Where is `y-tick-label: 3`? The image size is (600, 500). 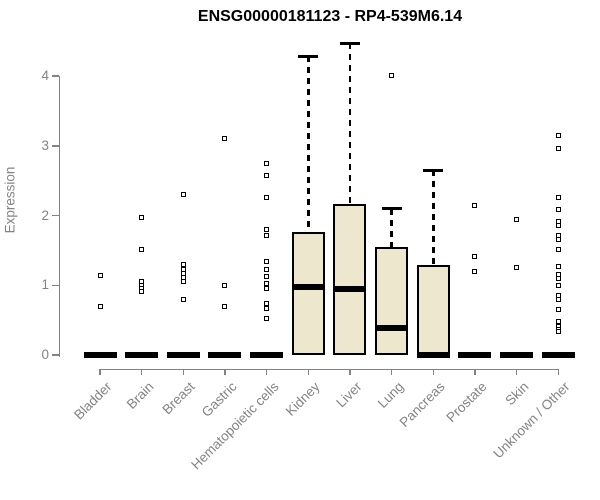
y-tick-label: 3 is located at coordinates (45, 145).